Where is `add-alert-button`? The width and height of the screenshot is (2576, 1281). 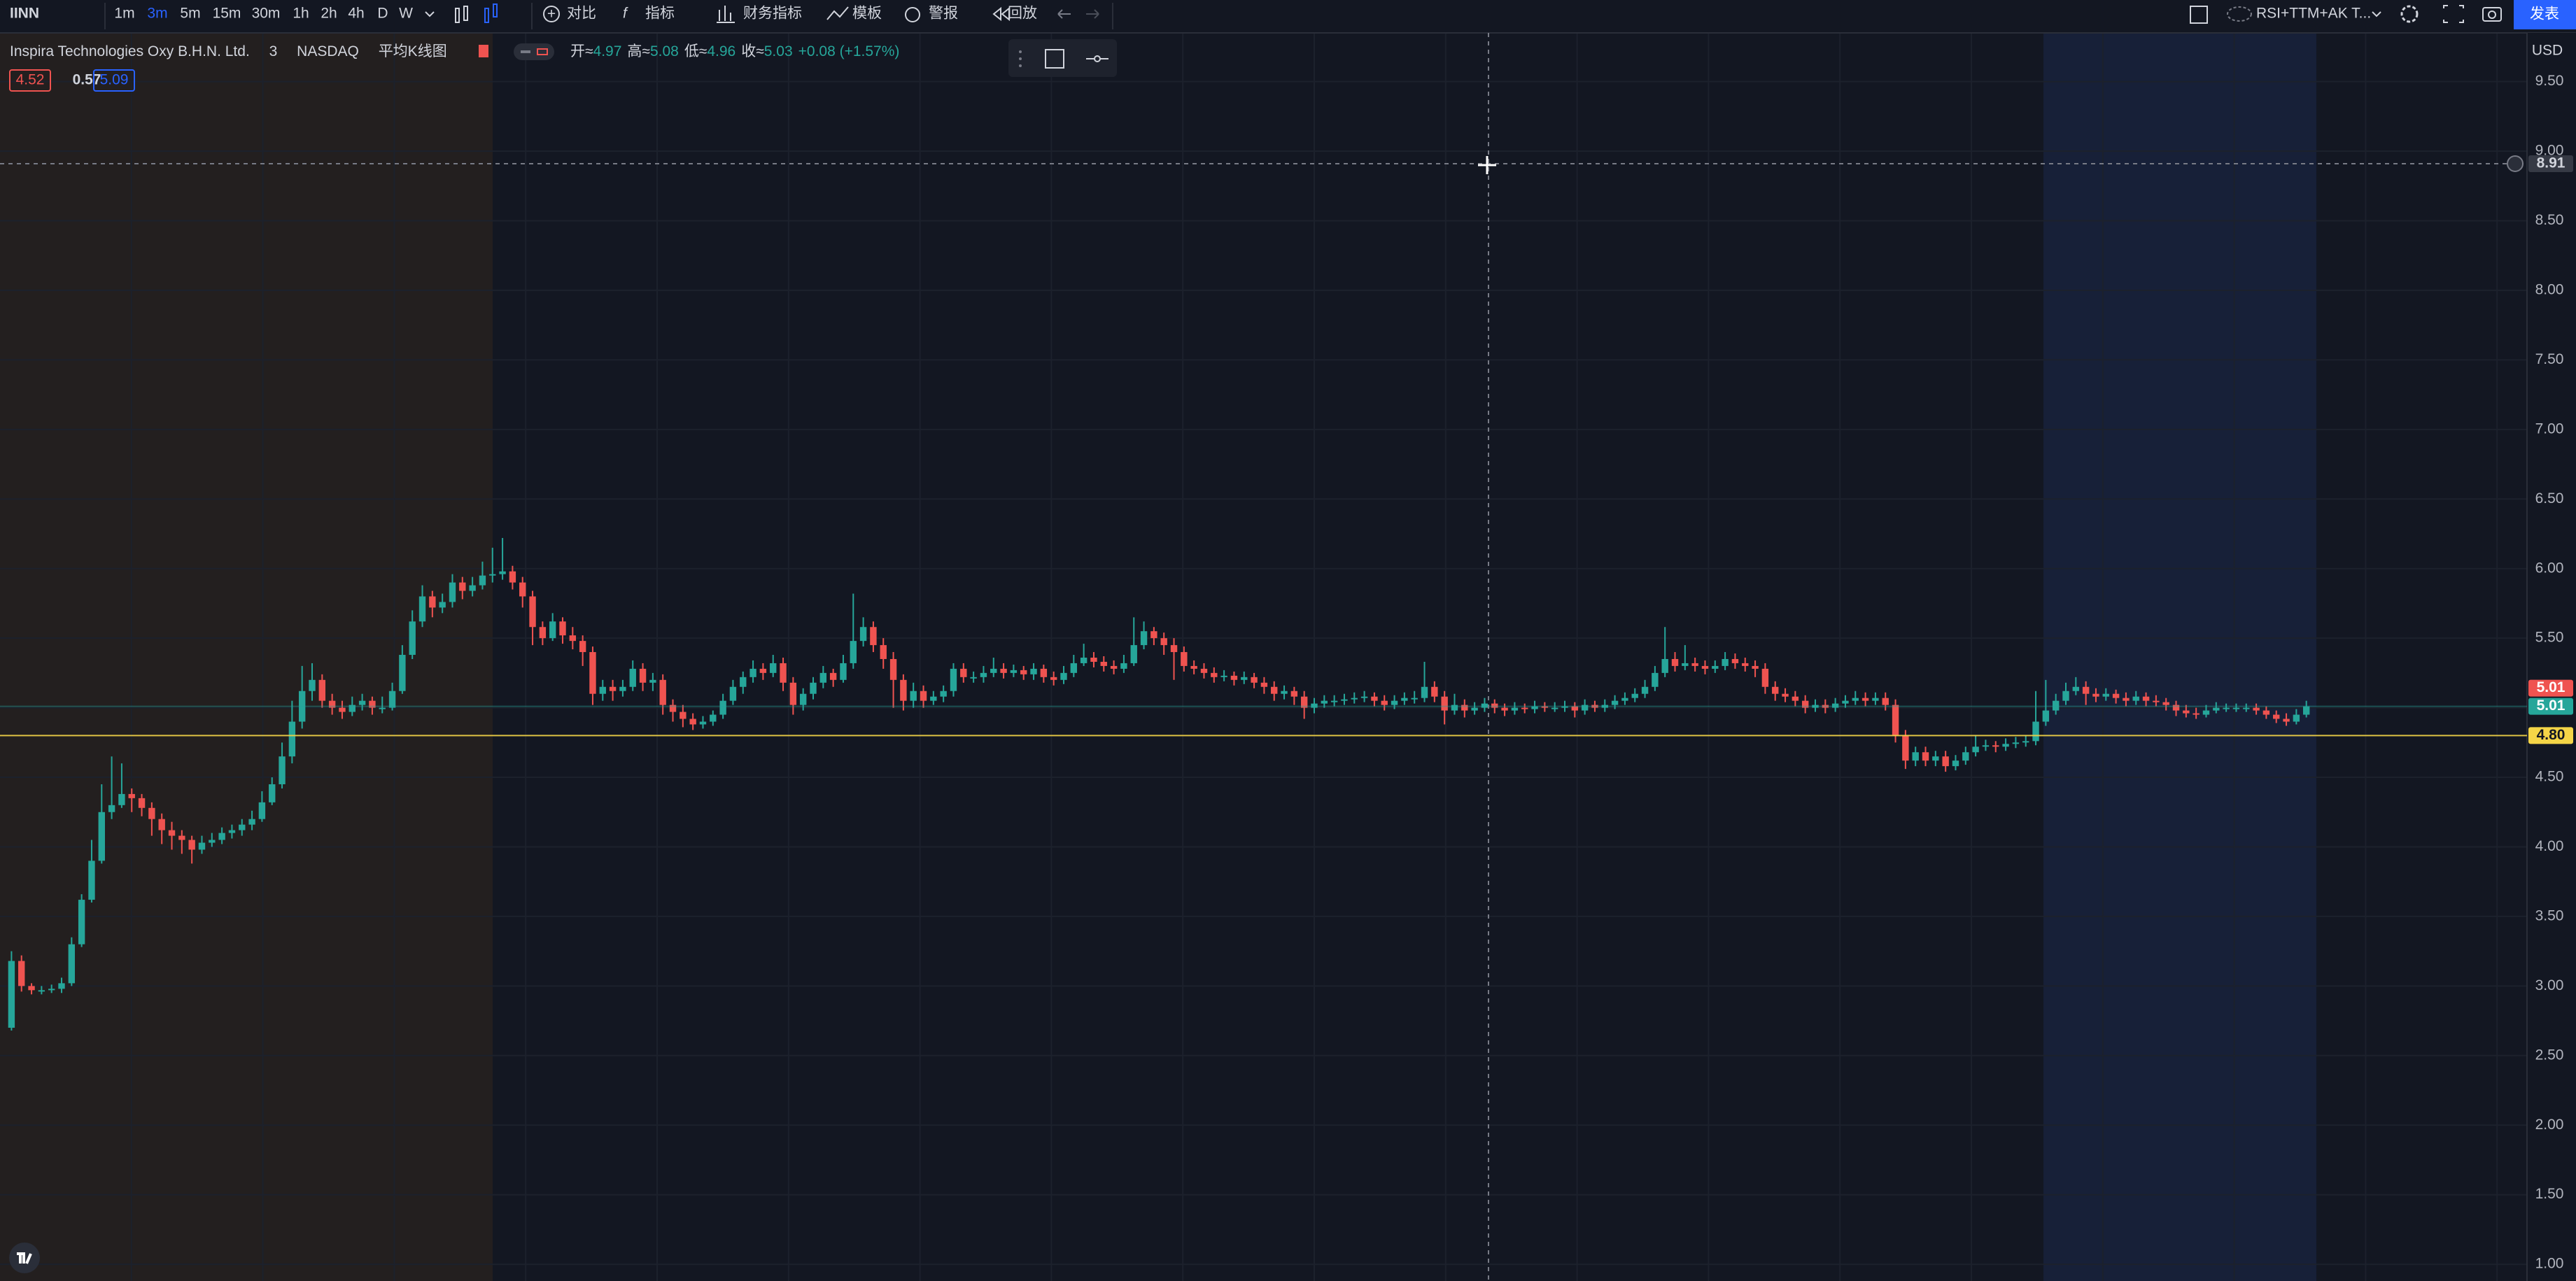
add-alert-button is located at coordinates (2515, 163).